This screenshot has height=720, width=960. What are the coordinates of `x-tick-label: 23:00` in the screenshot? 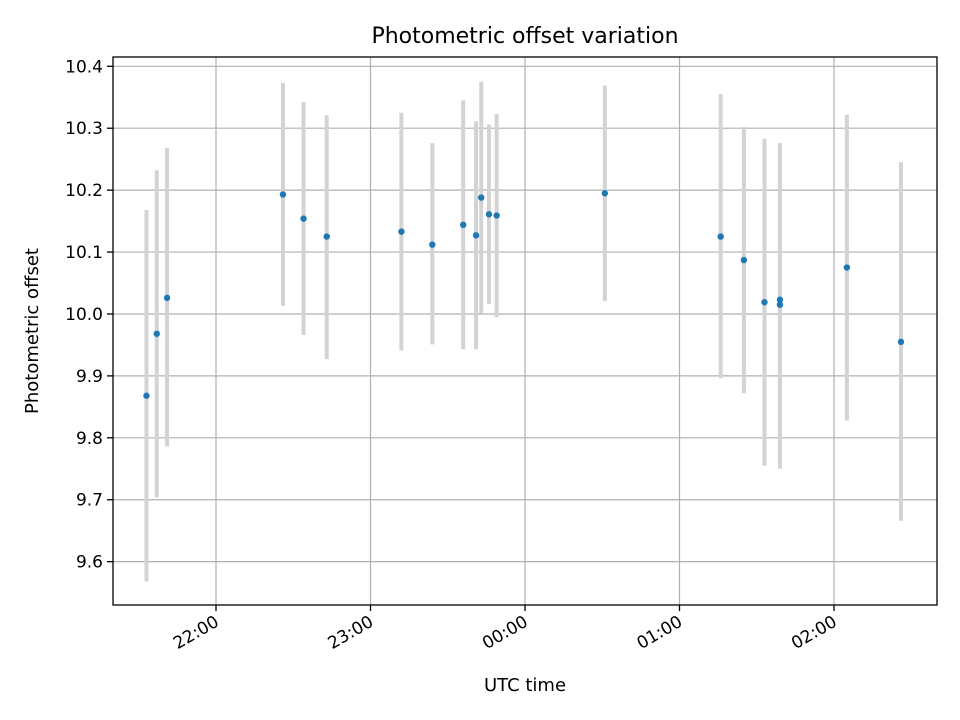 It's located at (351, 633).